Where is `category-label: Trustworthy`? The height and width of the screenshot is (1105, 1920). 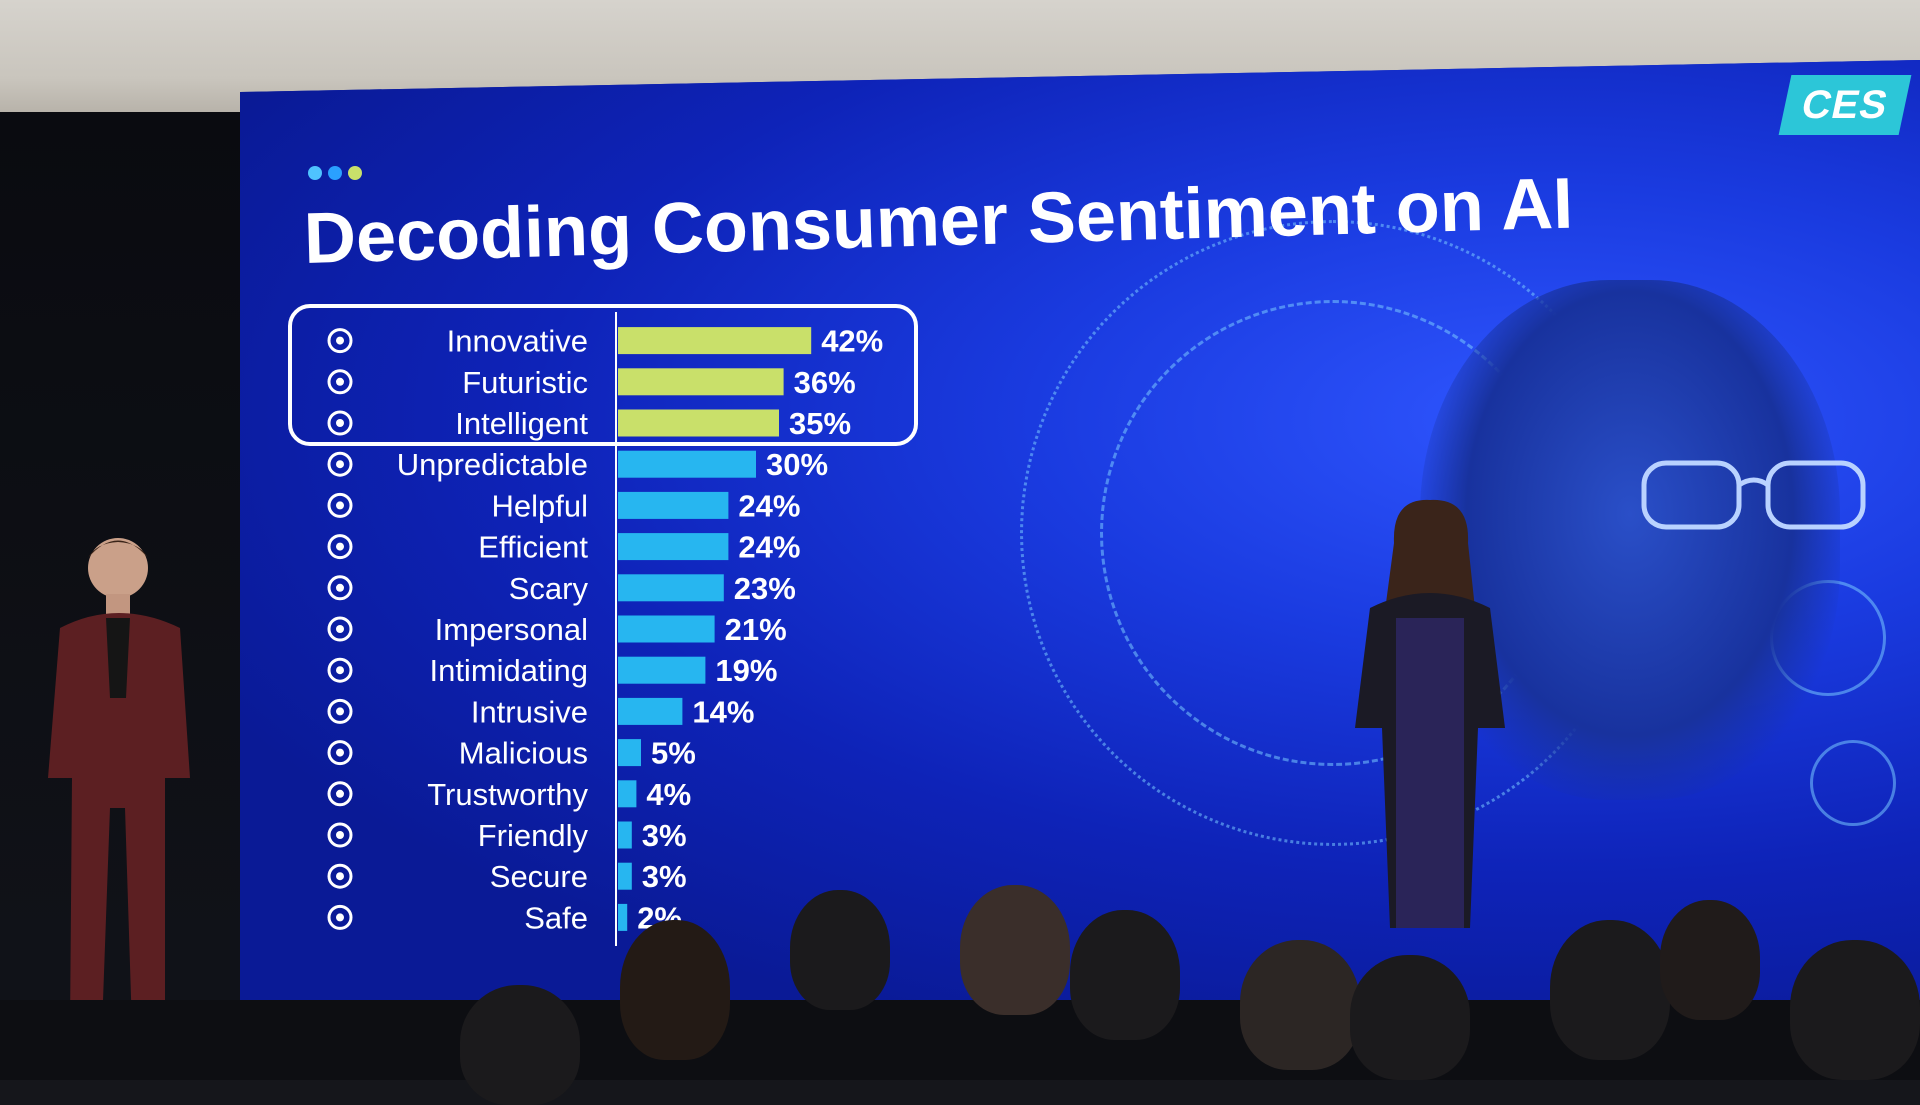
category-label: Trustworthy is located at coordinates (507, 794).